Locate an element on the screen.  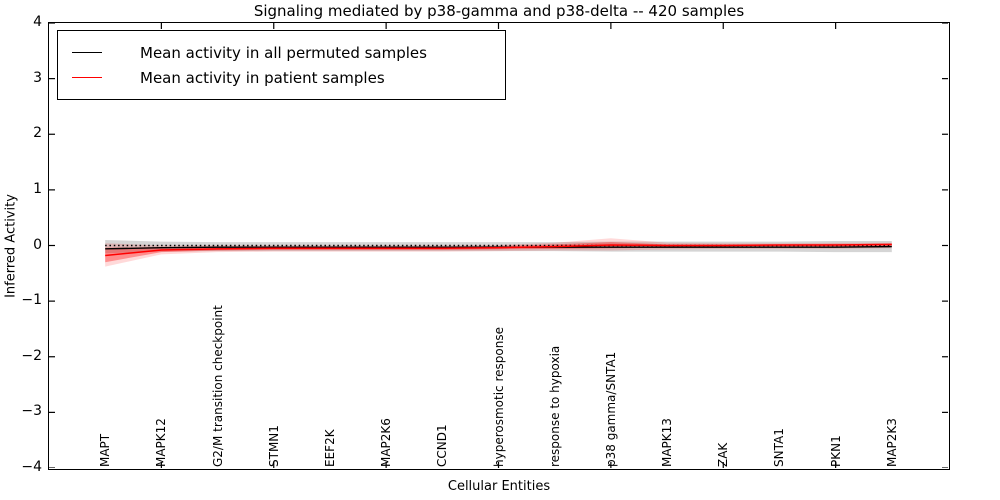
x-entity-label: PKN1 is located at coordinates (835, 451).